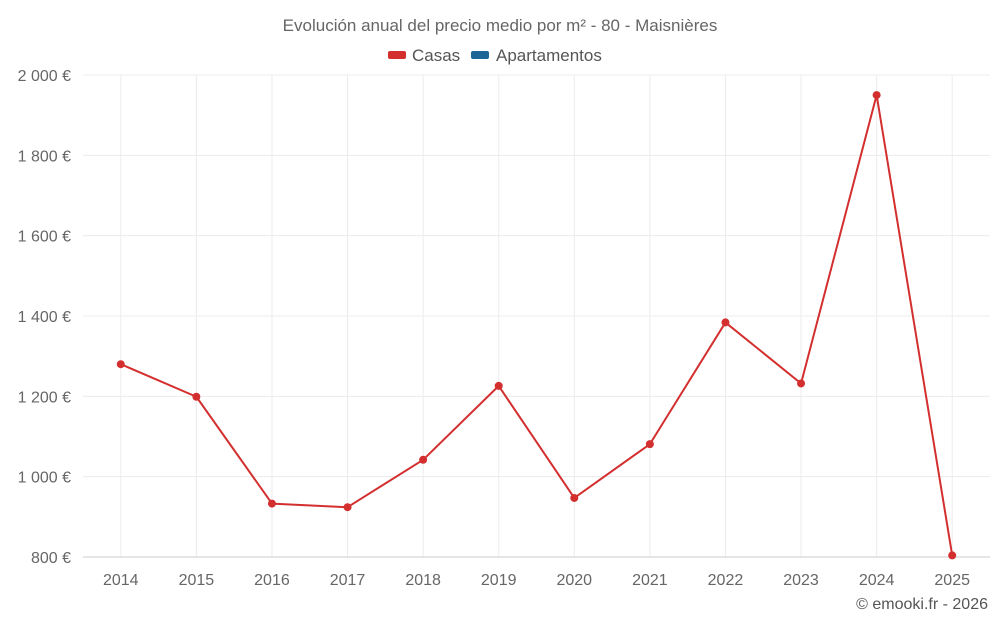 This screenshot has height=625, width=1000. Describe the element at coordinates (423, 580) in the screenshot. I see `x-tick-label: 2018` at that location.